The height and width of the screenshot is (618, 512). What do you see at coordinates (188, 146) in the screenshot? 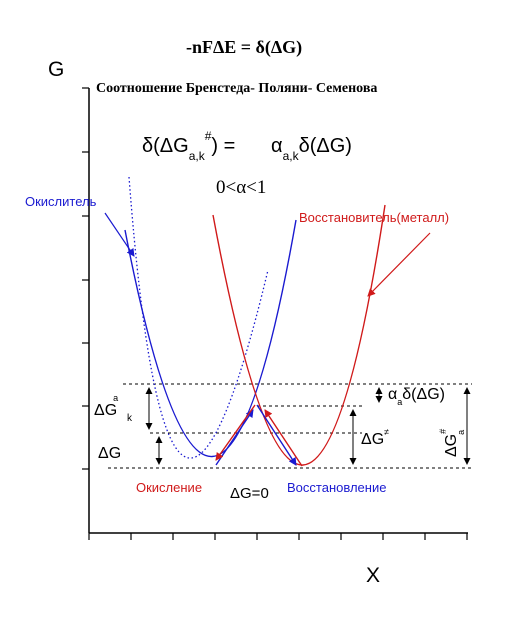
I see `relation-formula: δ(ΔGa,k#) =` at bounding box center [188, 146].